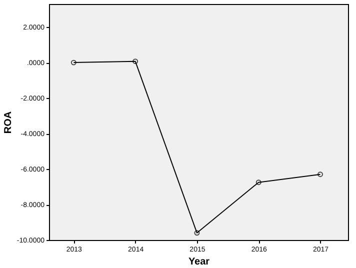 The width and height of the screenshot is (356, 268). Describe the element at coordinates (199, 262) in the screenshot. I see `x-axis-title: Year` at that location.